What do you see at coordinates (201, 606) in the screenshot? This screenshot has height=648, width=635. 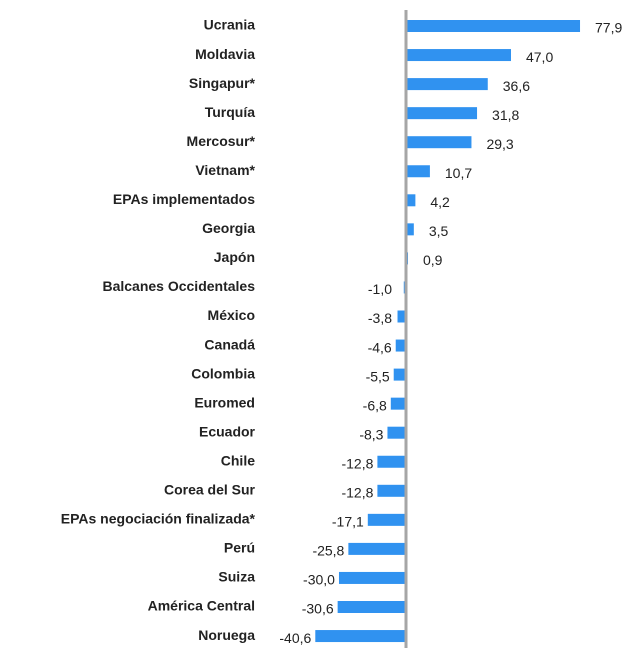 I see `y-tick-label: América Central` at bounding box center [201, 606].